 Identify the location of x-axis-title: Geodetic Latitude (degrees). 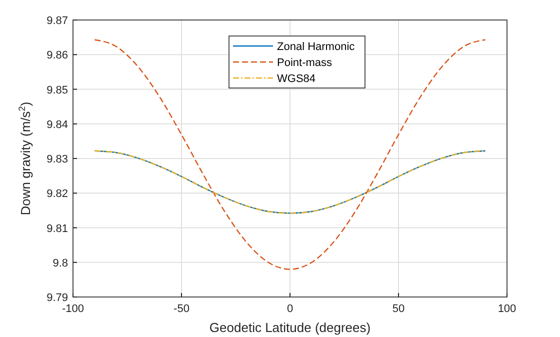
(290, 327).